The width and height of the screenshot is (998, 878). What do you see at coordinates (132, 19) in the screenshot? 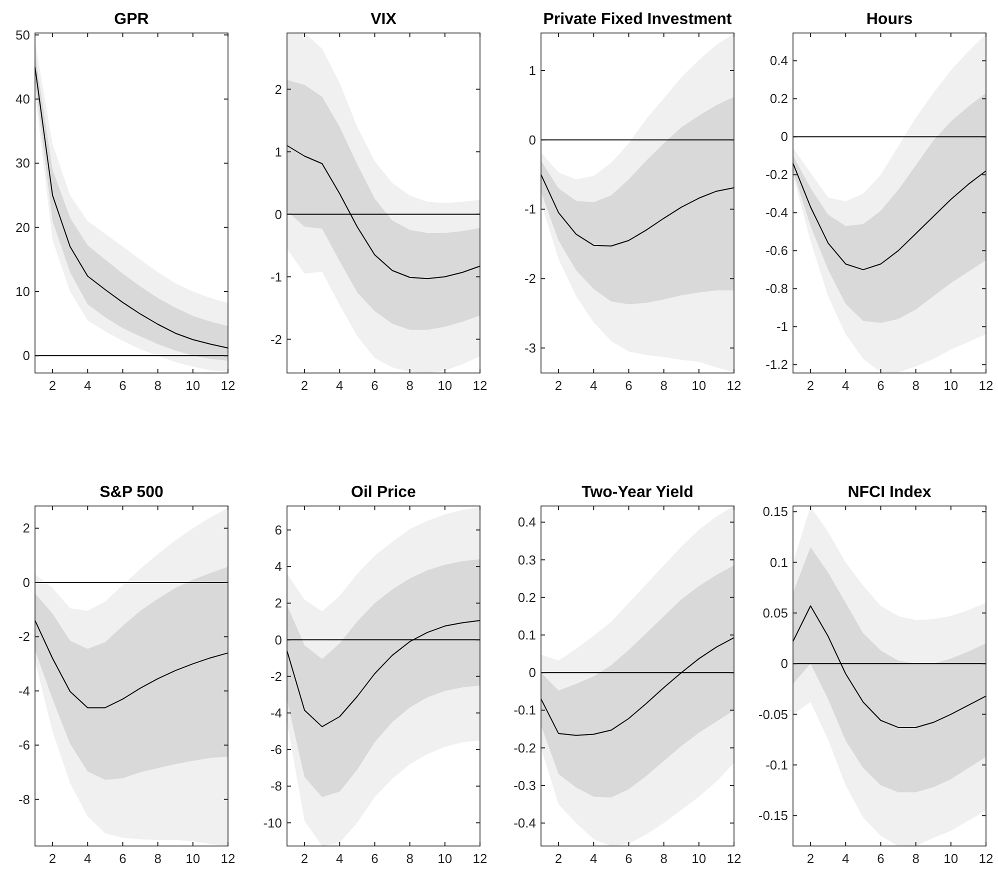
I see `chart-title: GPR` at bounding box center [132, 19].